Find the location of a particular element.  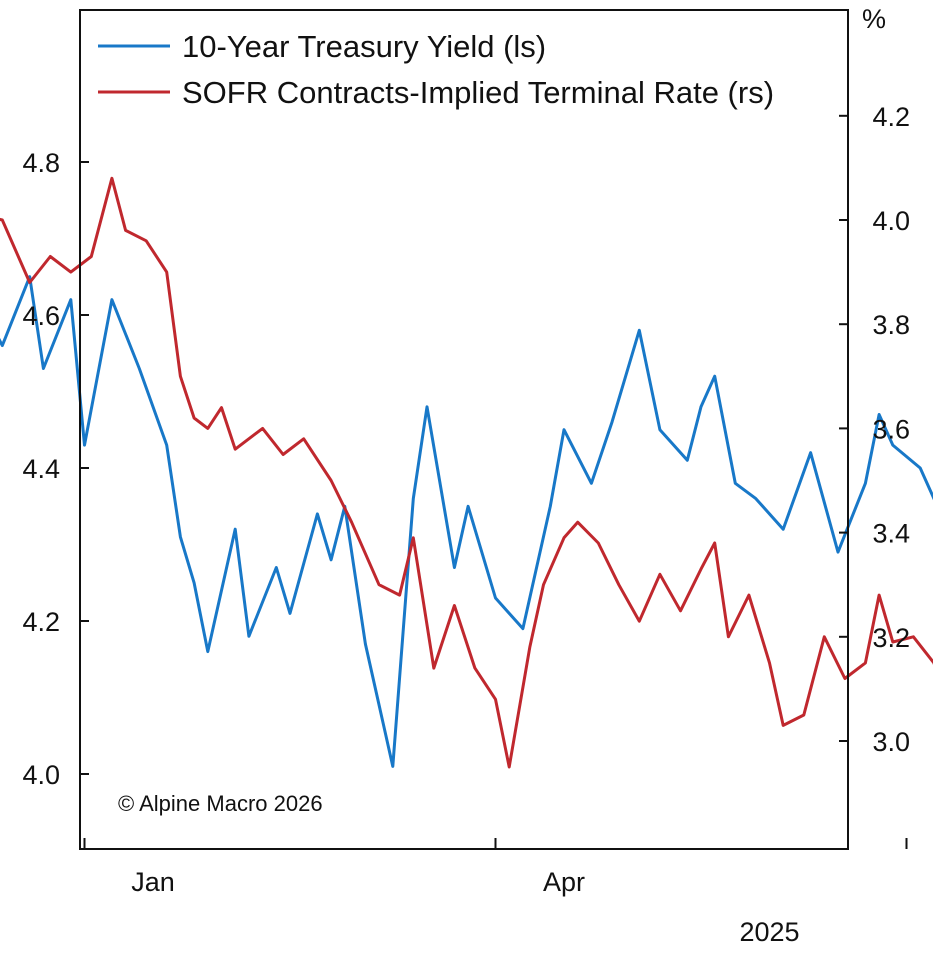

right-axis-tick-label: 3.0 is located at coordinates (891, 742).